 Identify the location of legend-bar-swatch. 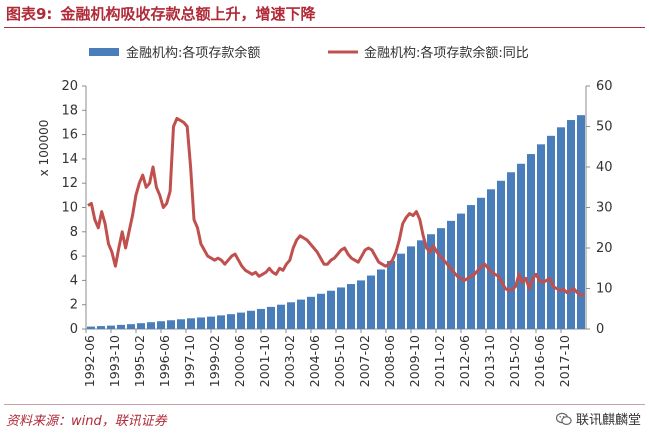
(104, 52).